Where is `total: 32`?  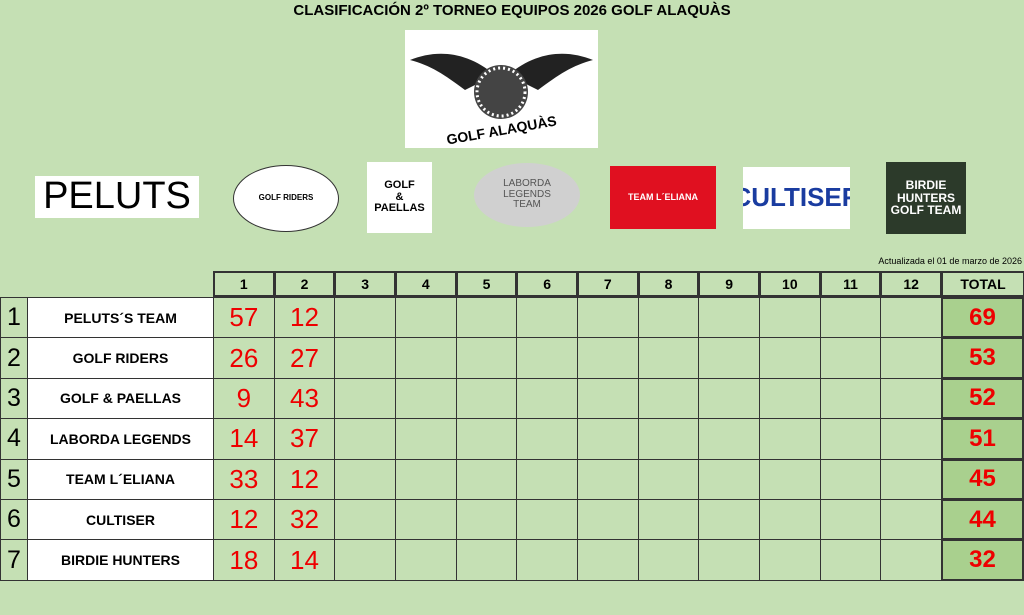 total: 32 is located at coordinates (982, 560).